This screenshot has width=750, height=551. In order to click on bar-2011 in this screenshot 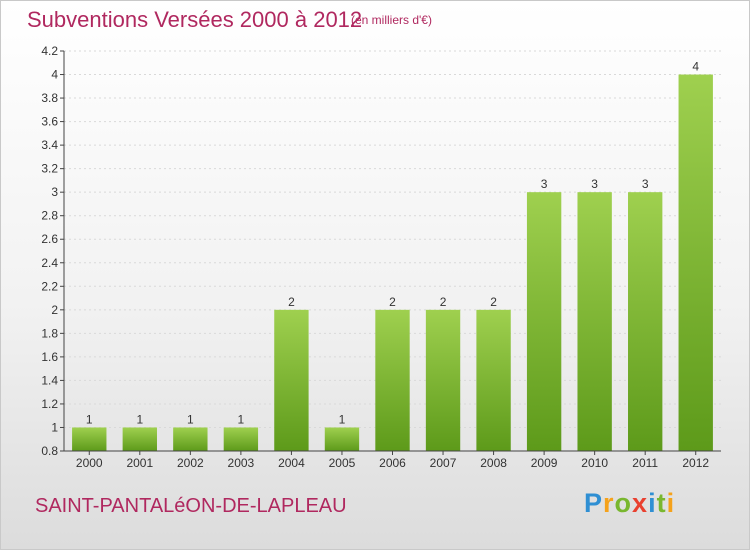, I will do `click(645, 322)`.